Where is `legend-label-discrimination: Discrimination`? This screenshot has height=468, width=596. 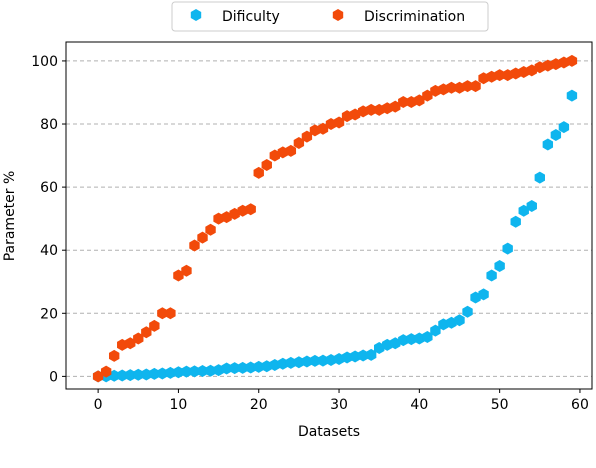 legend-label-discrimination: Discrimination is located at coordinates (414, 17).